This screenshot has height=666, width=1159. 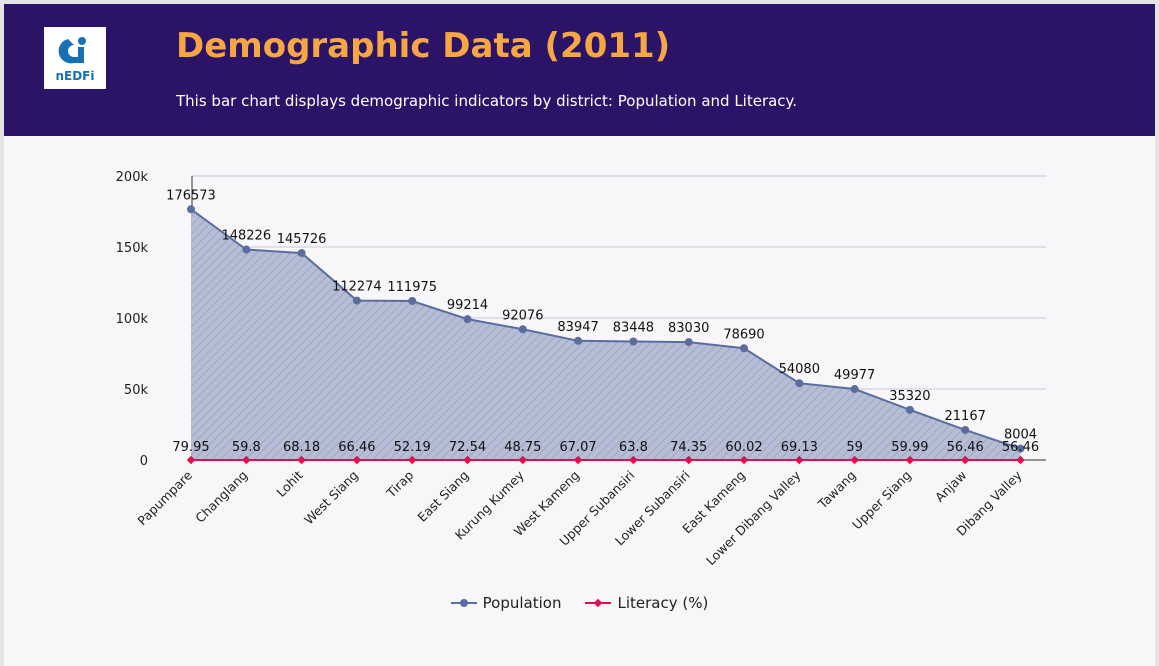 I want to click on population-data-label: 148226, so click(x=246, y=236).